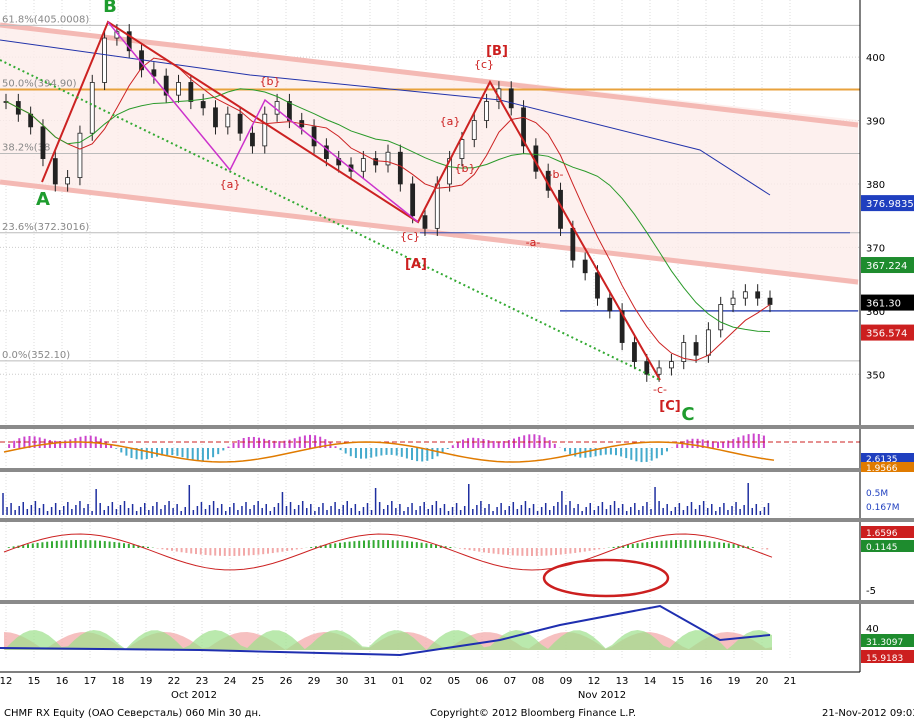  I want to click on dmi-panel, so click(386, 630).